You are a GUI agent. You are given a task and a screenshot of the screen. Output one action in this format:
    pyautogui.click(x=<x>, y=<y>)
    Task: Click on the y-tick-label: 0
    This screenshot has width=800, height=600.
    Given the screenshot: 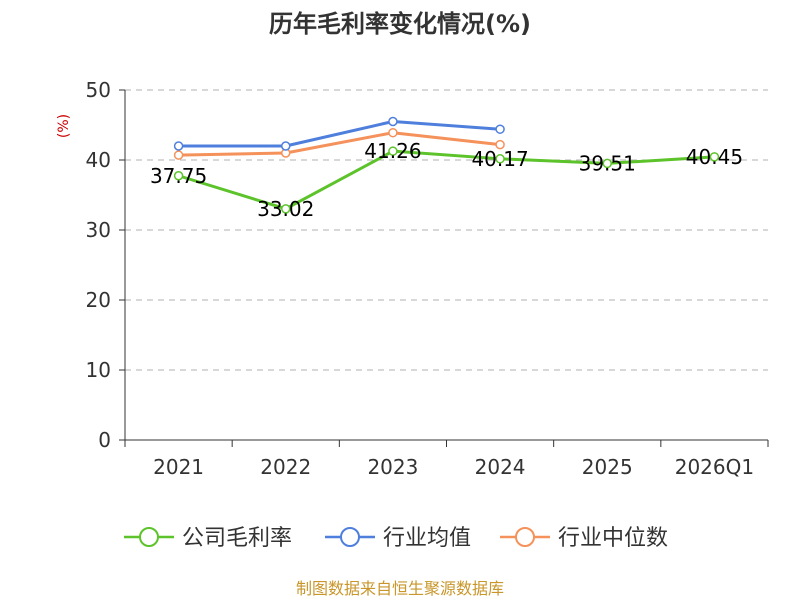 What is the action you would take?
    pyautogui.click(x=104, y=440)
    